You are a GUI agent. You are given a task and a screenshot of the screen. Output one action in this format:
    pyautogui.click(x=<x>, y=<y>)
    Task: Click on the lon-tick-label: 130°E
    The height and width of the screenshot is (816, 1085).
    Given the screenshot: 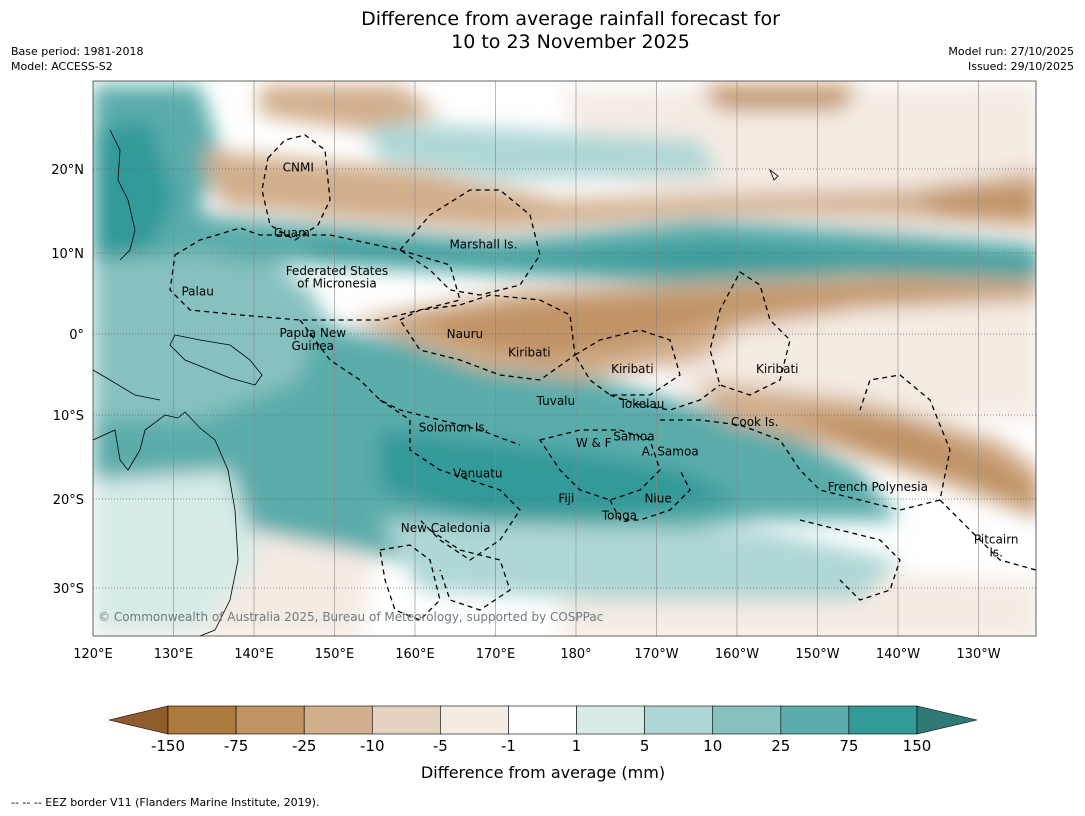 What is the action you would take?
    pyautogui.click(x=174, y=654)
    